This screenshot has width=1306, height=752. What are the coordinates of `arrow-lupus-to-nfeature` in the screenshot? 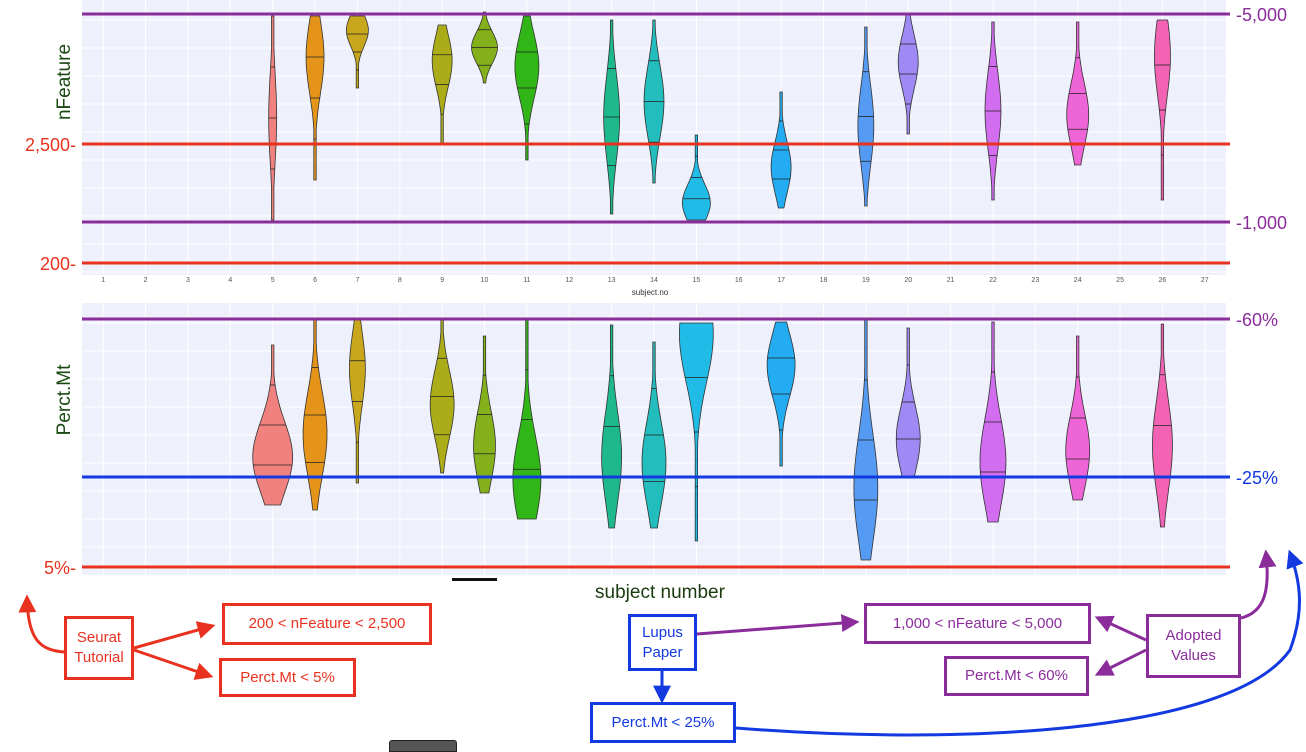 It's located at (778, 625).